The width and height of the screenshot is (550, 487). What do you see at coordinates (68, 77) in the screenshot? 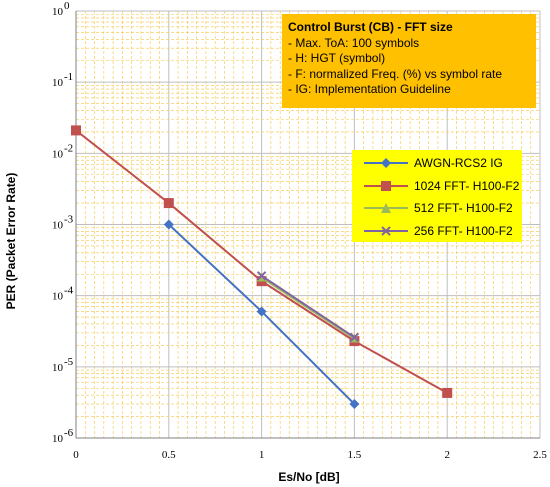
I see `y-tick-exponent: -1` at bounding box center [68, 77].